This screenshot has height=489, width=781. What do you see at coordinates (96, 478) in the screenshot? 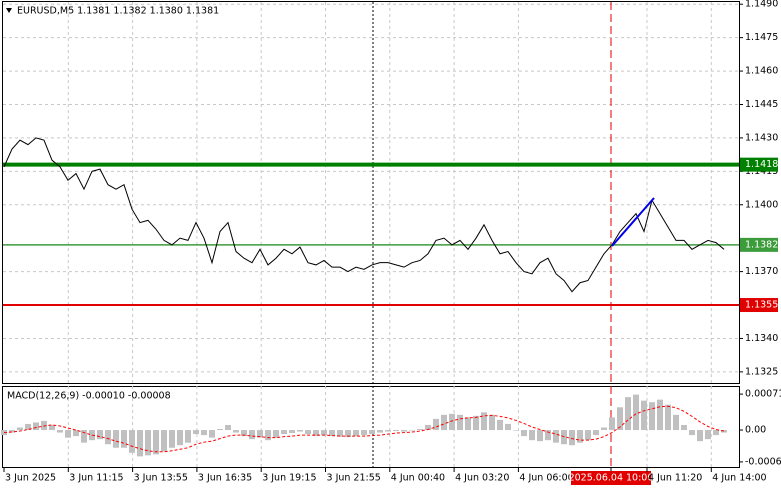
I see `x-tick-label: 3 Jun 11:15` at bounding box center [96, 478].